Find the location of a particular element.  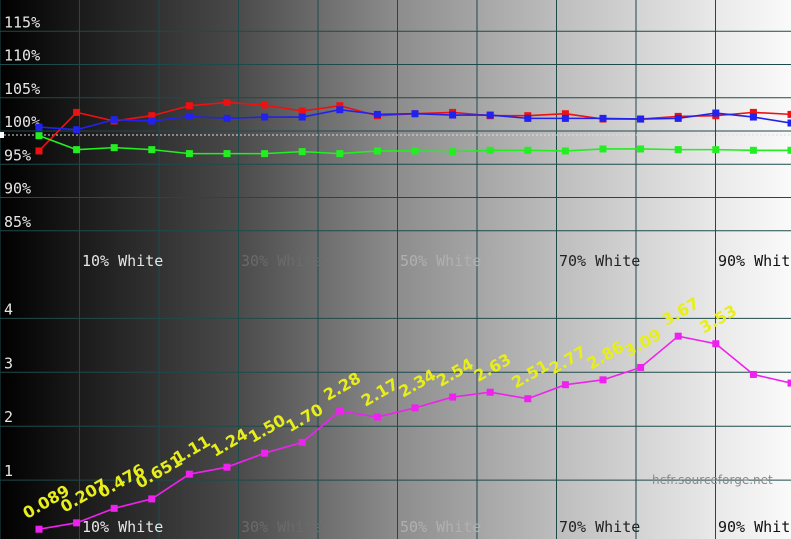

y-tick-label: 95% is located at coordinates (17, 155).